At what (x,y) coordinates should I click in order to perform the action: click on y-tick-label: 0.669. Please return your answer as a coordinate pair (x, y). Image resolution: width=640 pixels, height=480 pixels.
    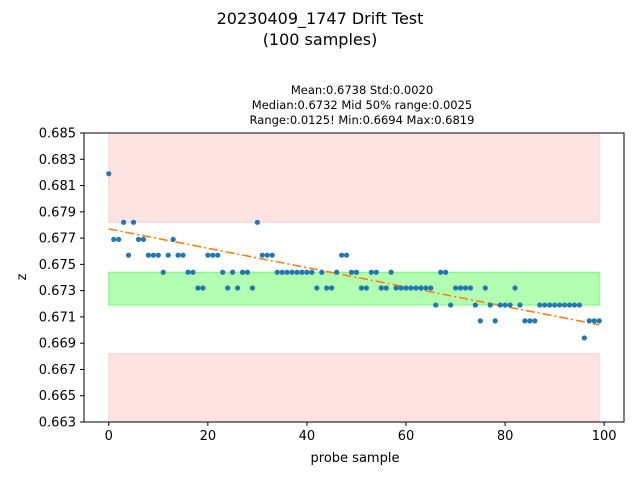
    Looking at the image, I should click on (57, 344).